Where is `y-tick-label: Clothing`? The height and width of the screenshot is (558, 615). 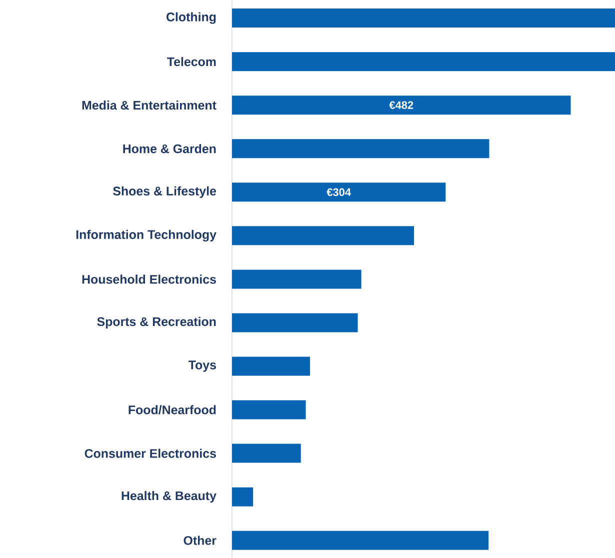 y-tick-label: Clothing is located at coordinates (191, 18).